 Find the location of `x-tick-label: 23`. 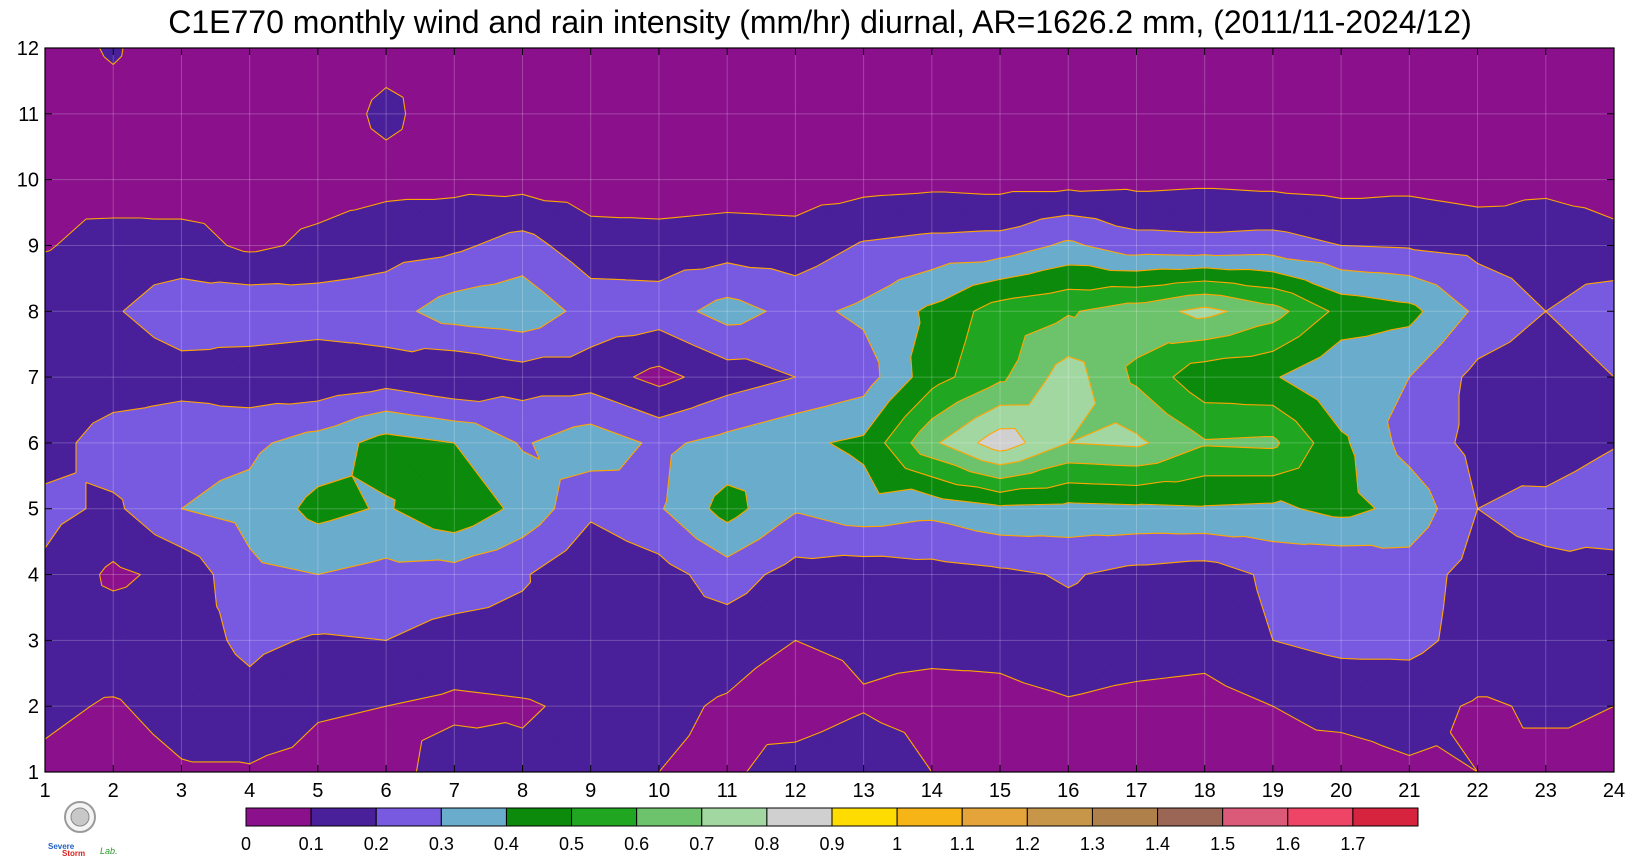

x-tick-label: 23 is located at coordinates (1546, 791).